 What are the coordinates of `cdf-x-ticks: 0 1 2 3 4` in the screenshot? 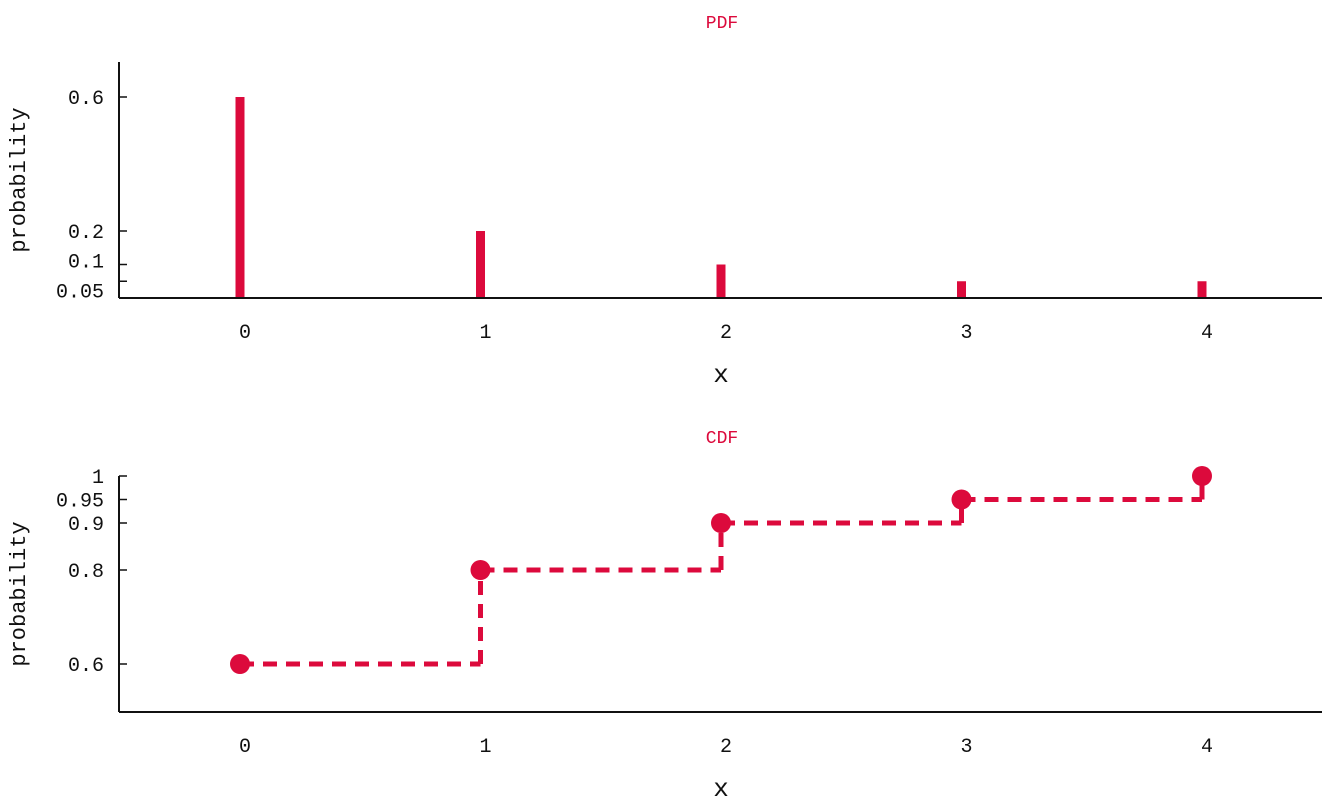 It's located at (726, 747).